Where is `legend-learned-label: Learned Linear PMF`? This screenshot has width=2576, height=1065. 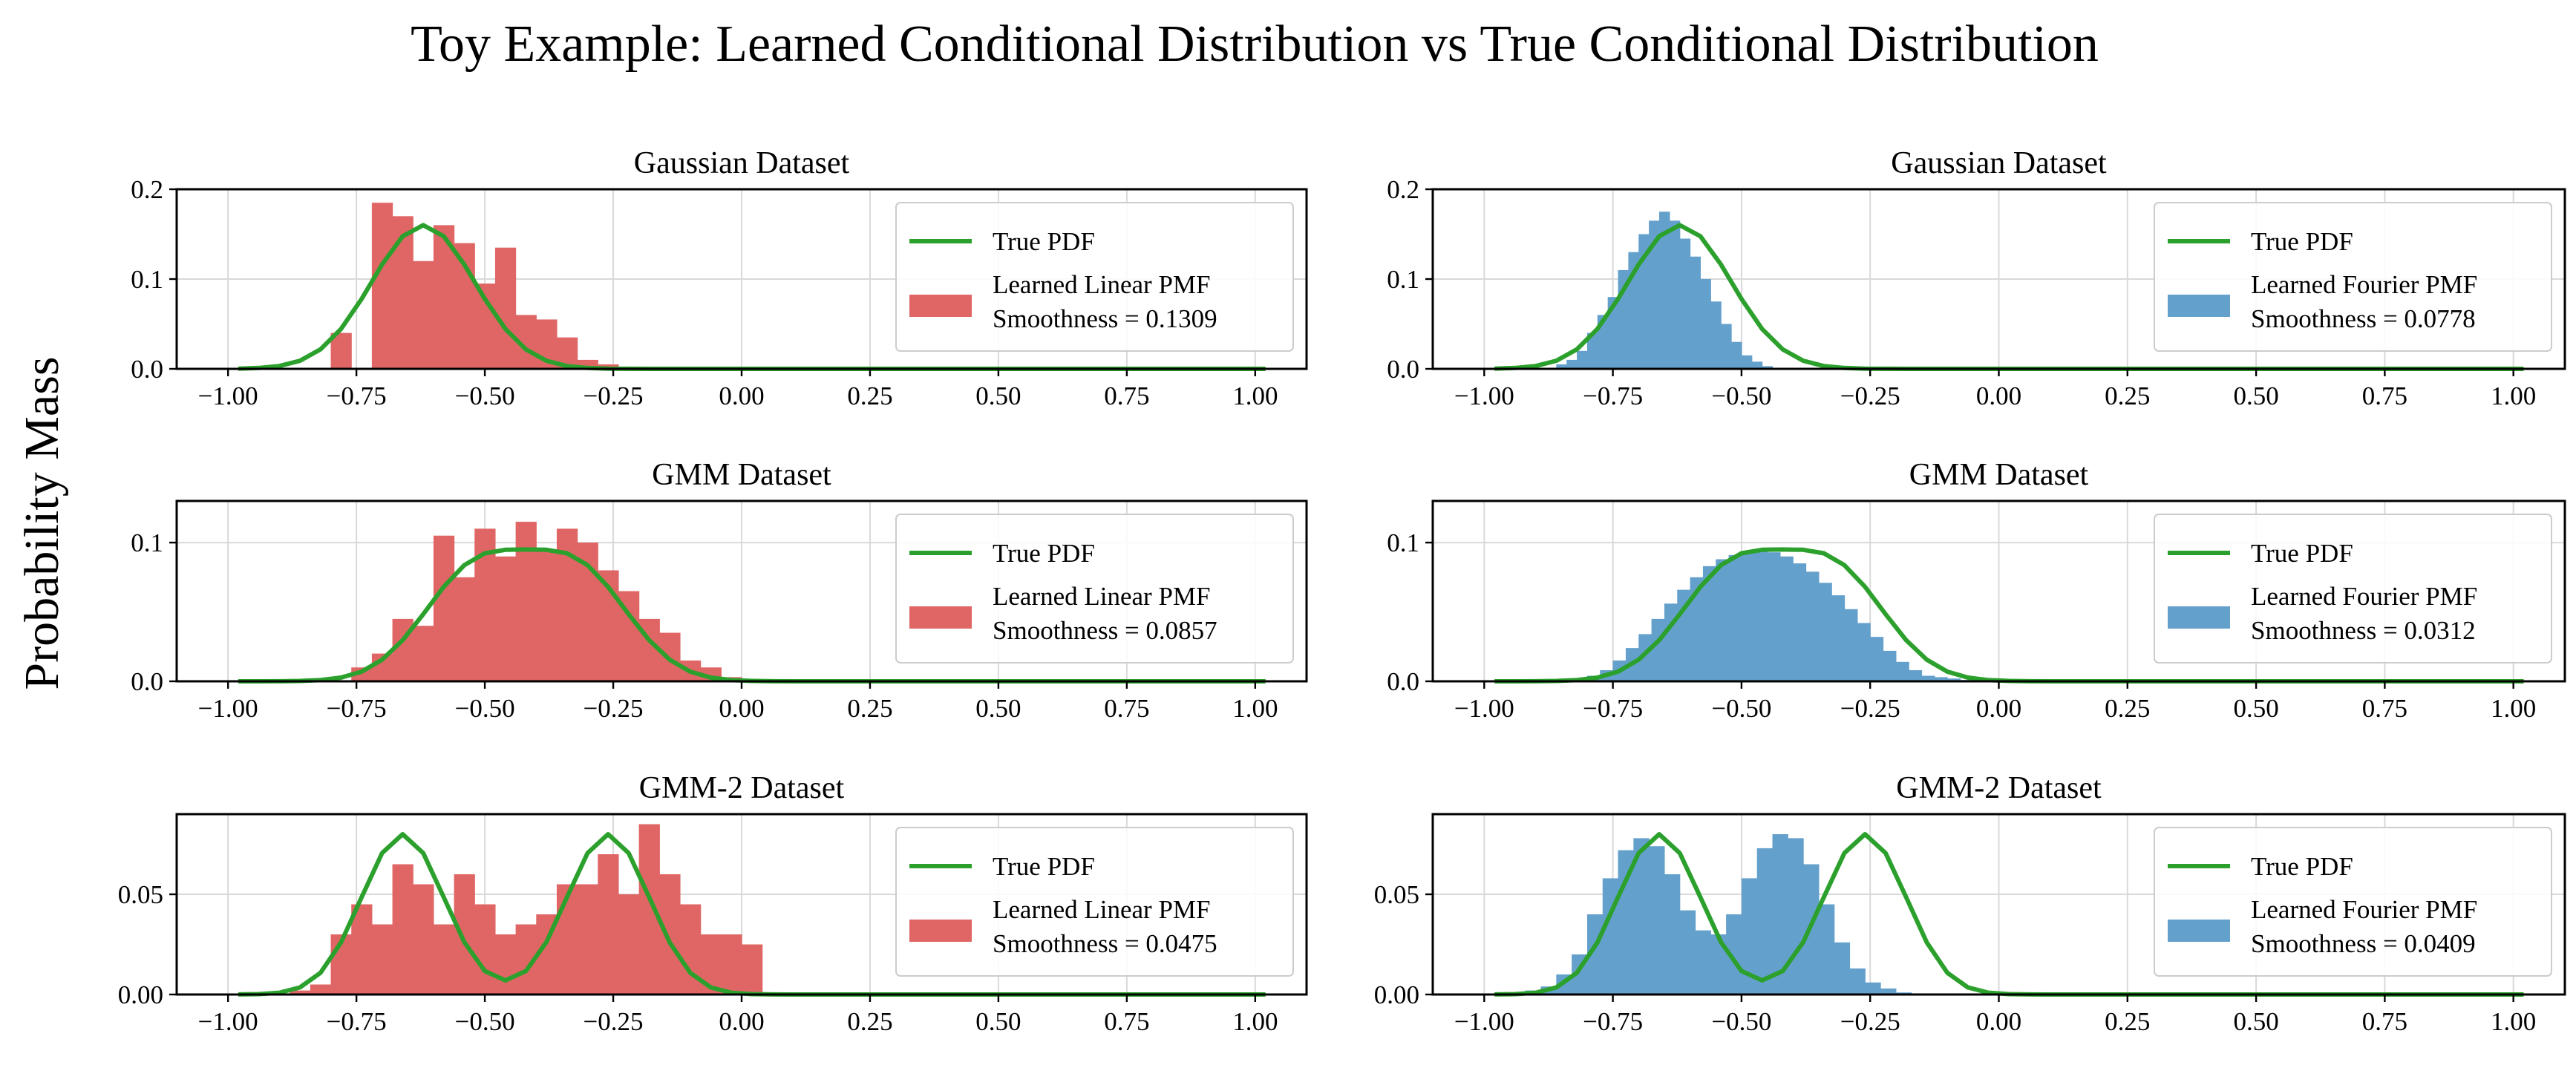 legend-learned-label: Learned Linear PMF is located at coordinates (1102, 284).